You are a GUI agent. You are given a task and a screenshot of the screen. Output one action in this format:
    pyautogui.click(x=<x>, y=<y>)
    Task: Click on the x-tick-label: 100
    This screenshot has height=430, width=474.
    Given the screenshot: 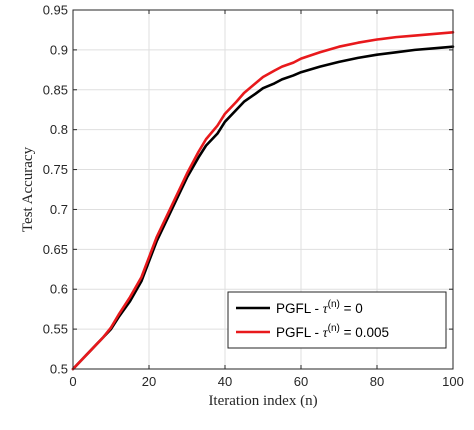 What is the action you would take?
    pyautogui.click(x=453, y=381)
    